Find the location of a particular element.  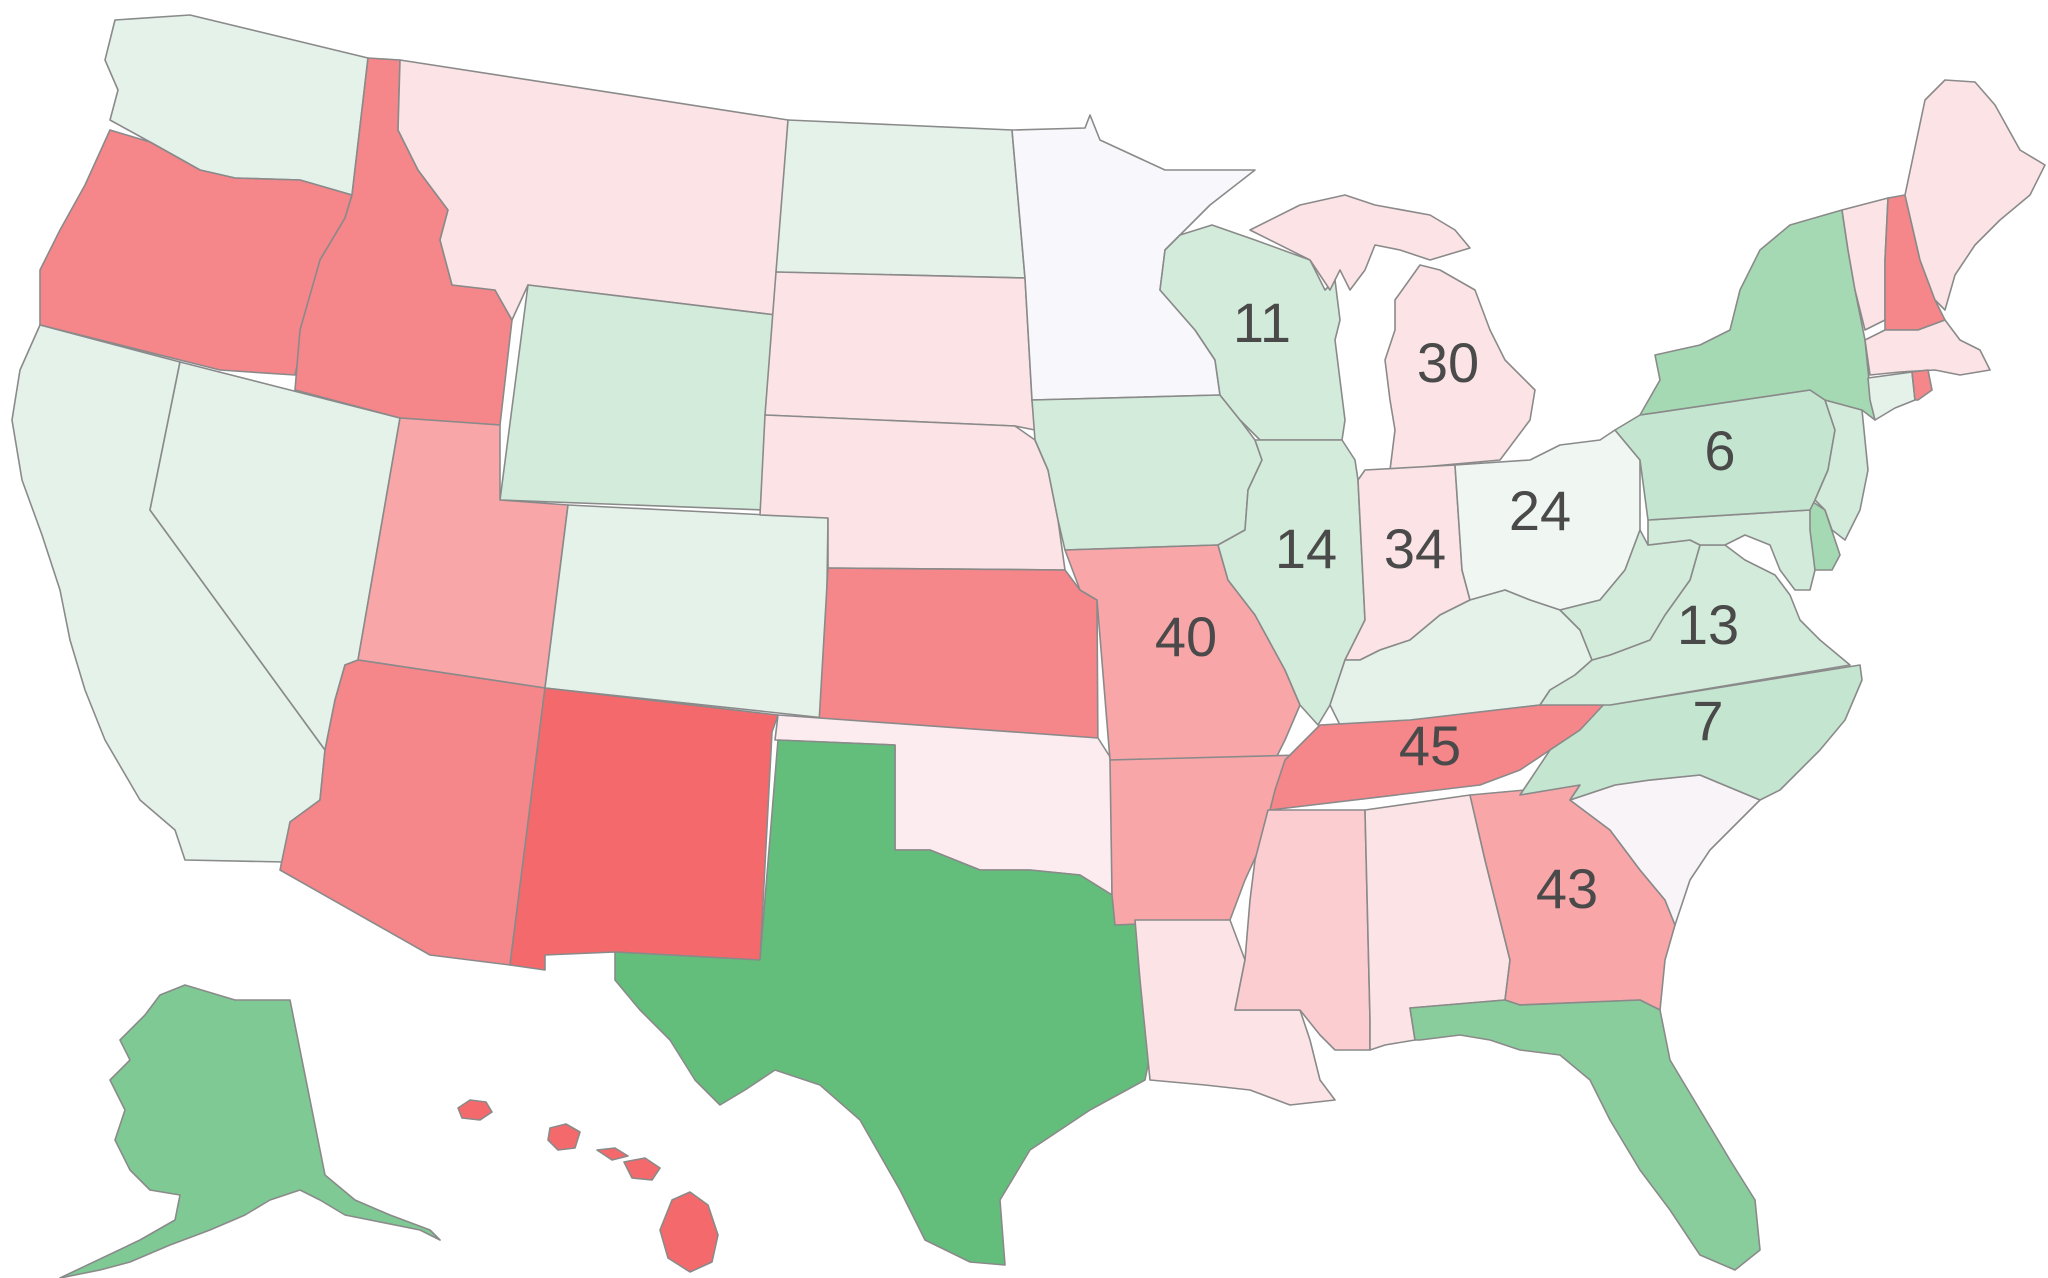

label-il-rank: 14 is located at coordinates (1306, 548).